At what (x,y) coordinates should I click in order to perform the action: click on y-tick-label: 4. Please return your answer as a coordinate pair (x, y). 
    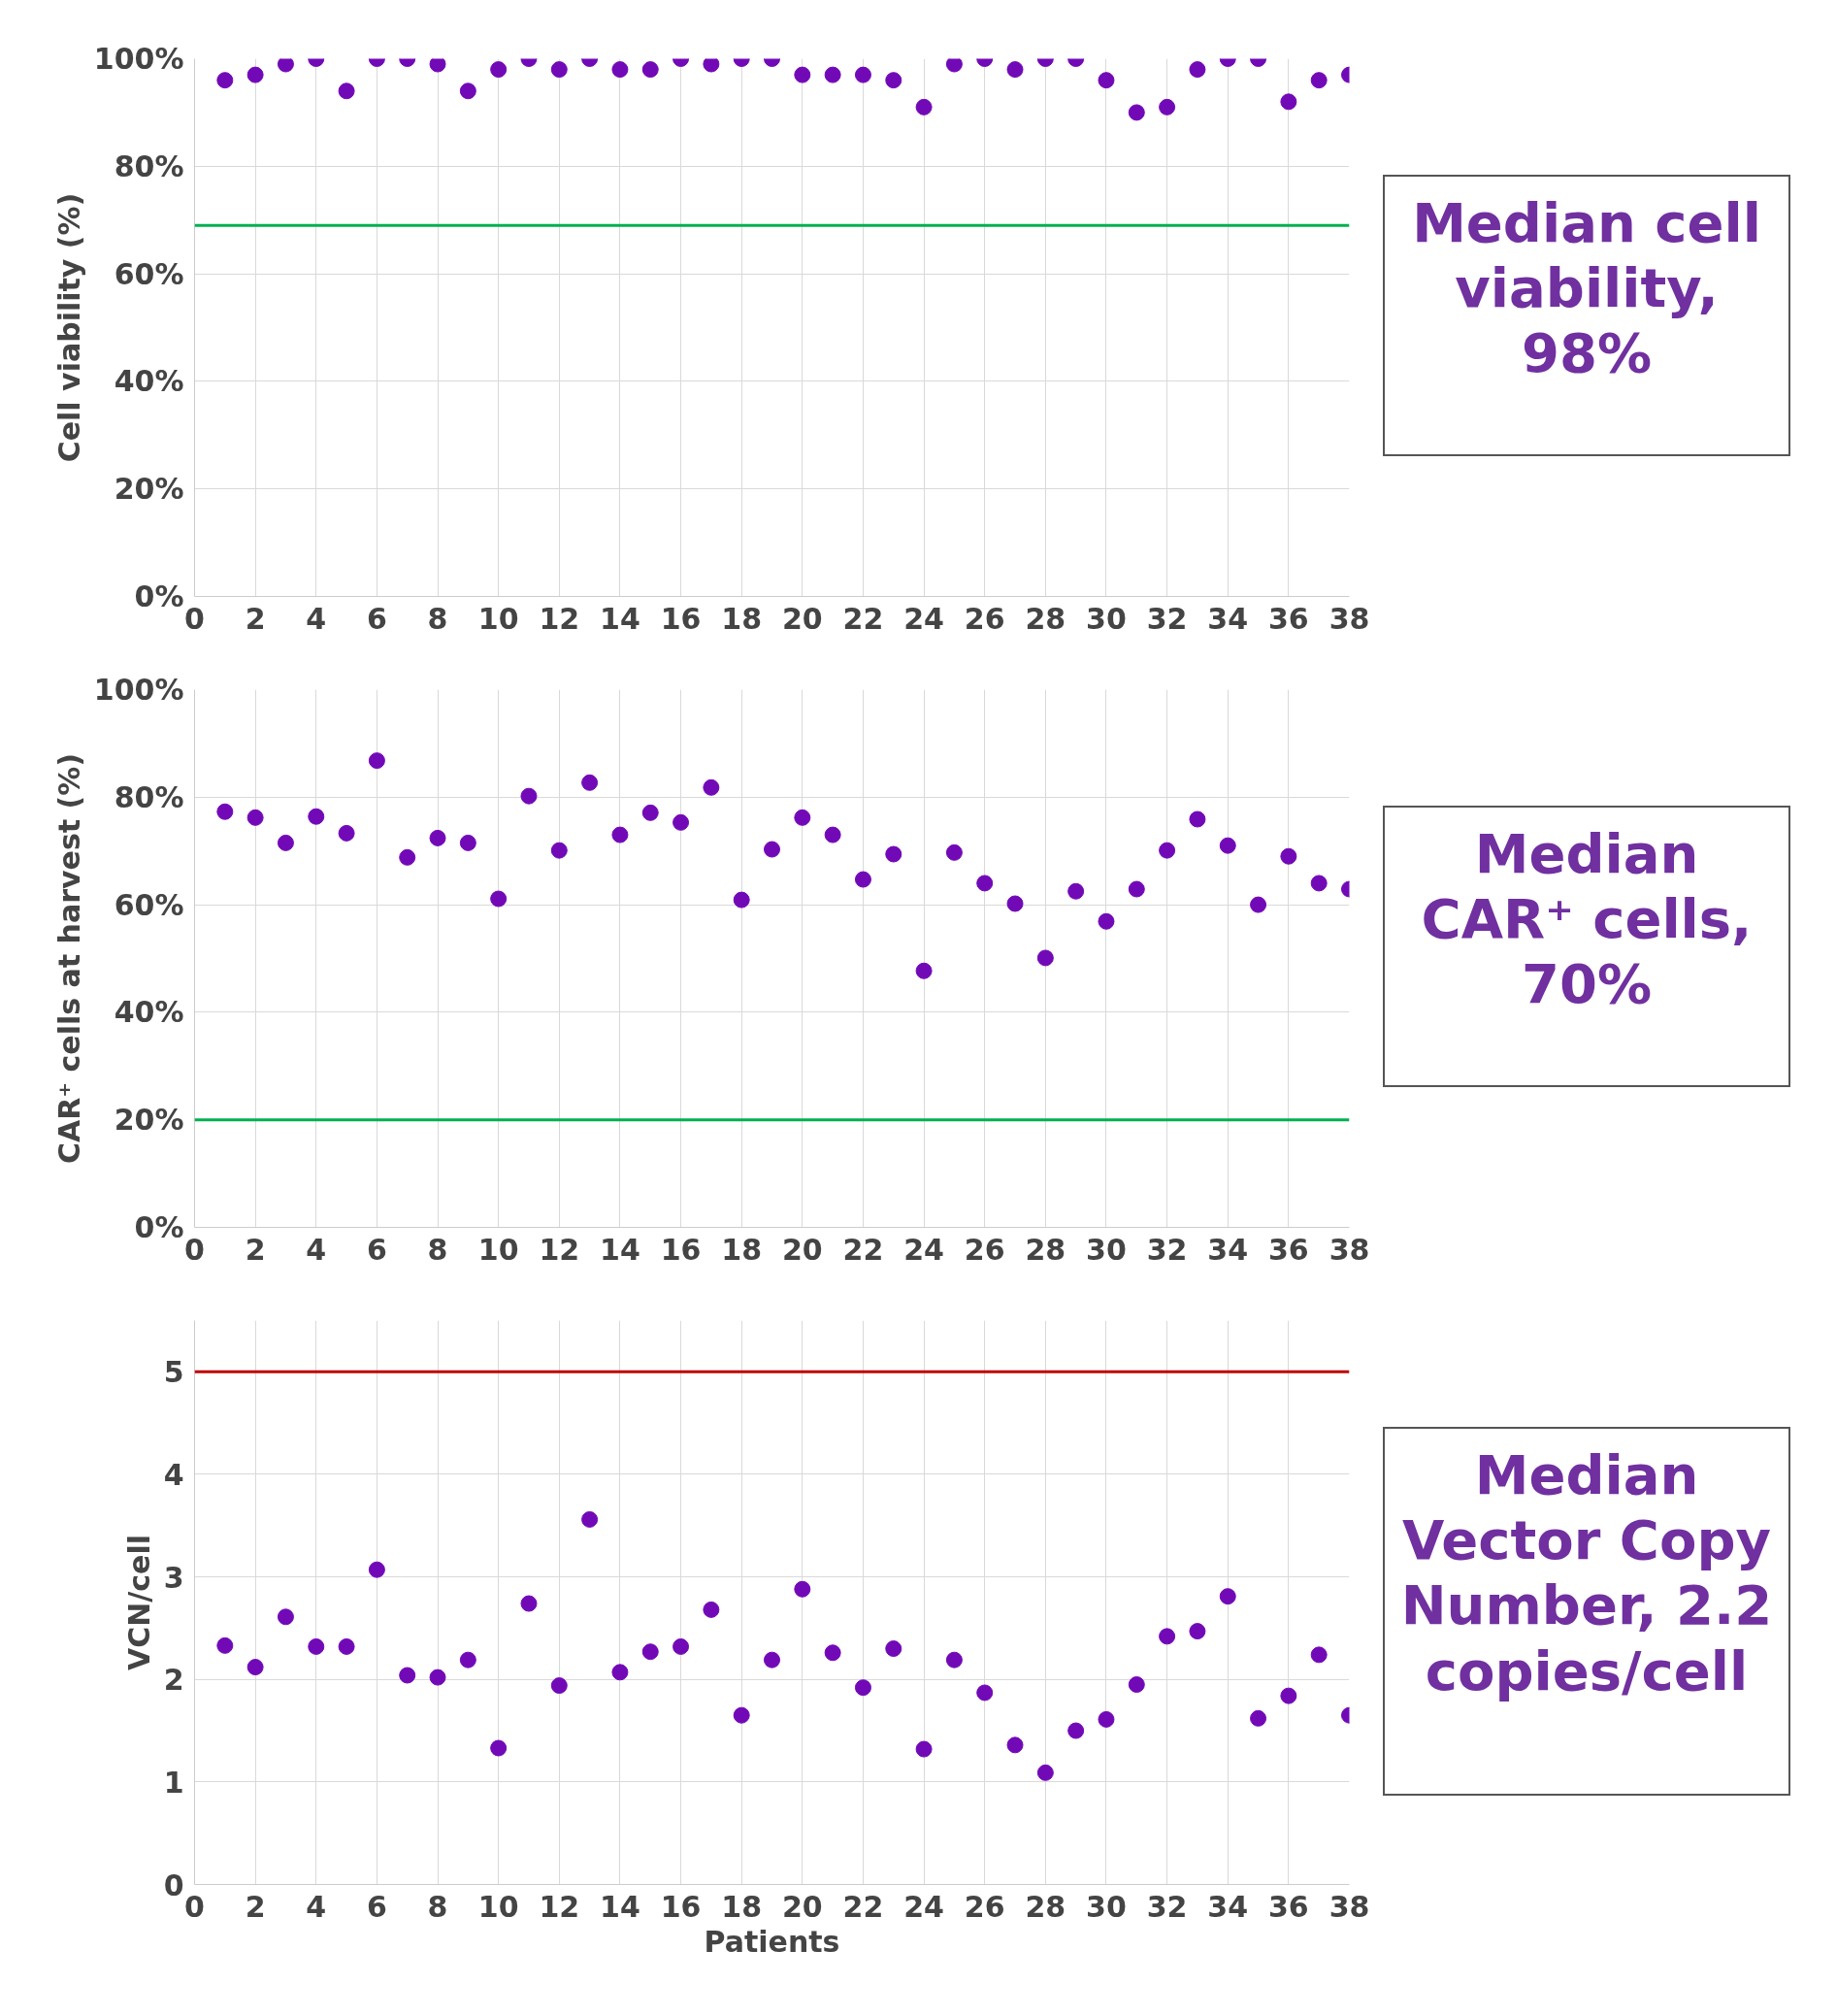
    Looking at the image, I should click on (173, 1474).